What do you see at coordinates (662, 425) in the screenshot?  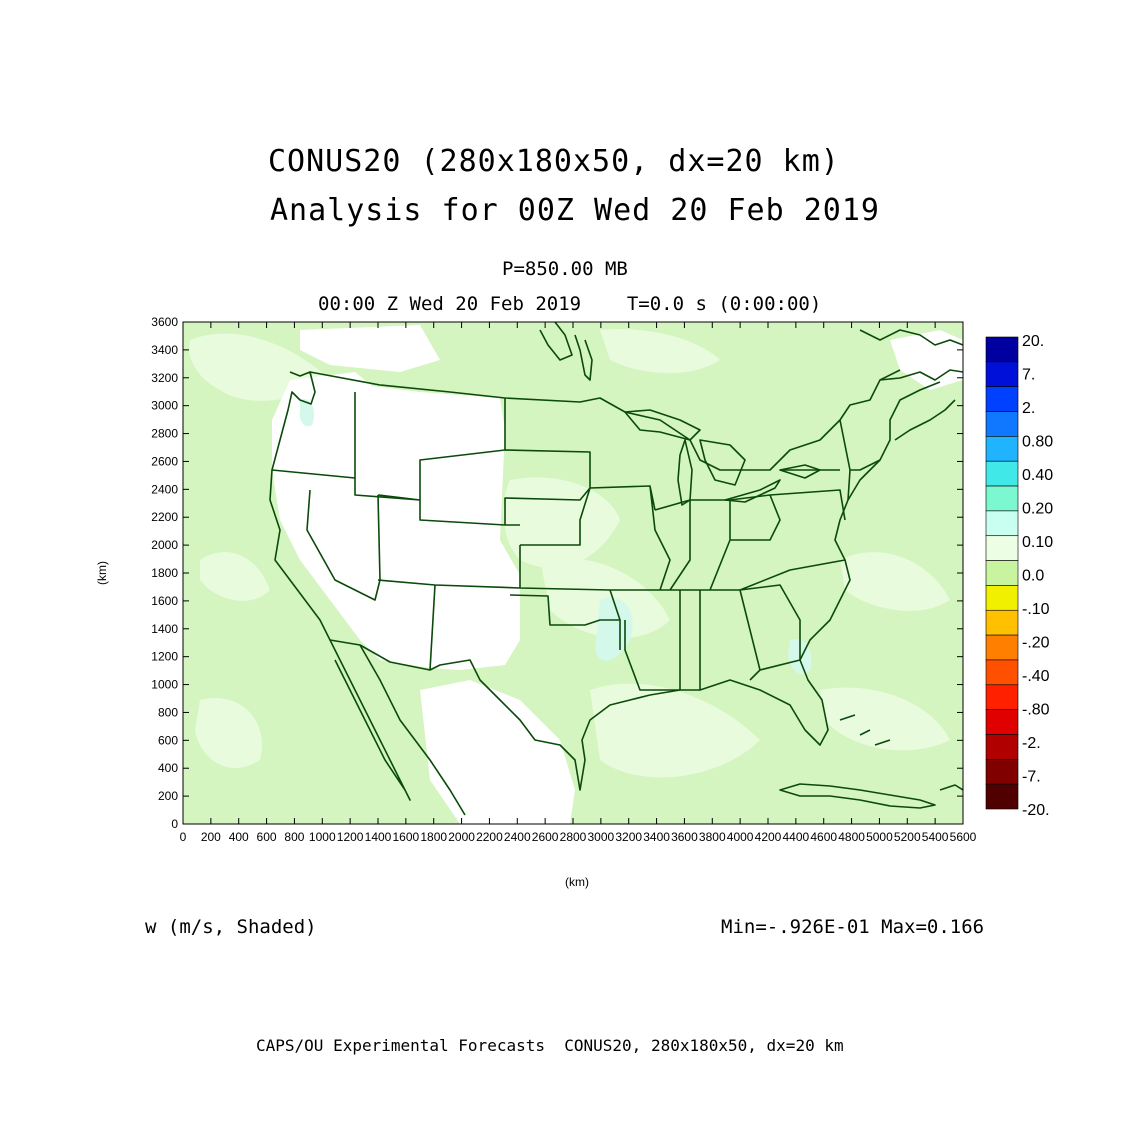 I see `lake-superior` at bounding box center [662, 425].